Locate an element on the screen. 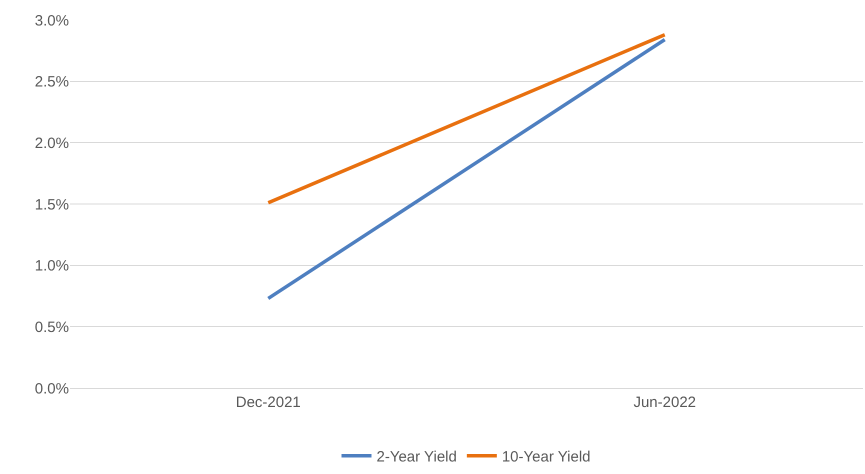 This screenshot has width=865, height=474. y-tick-label: 2.0% is located at coordinates (51, 143).